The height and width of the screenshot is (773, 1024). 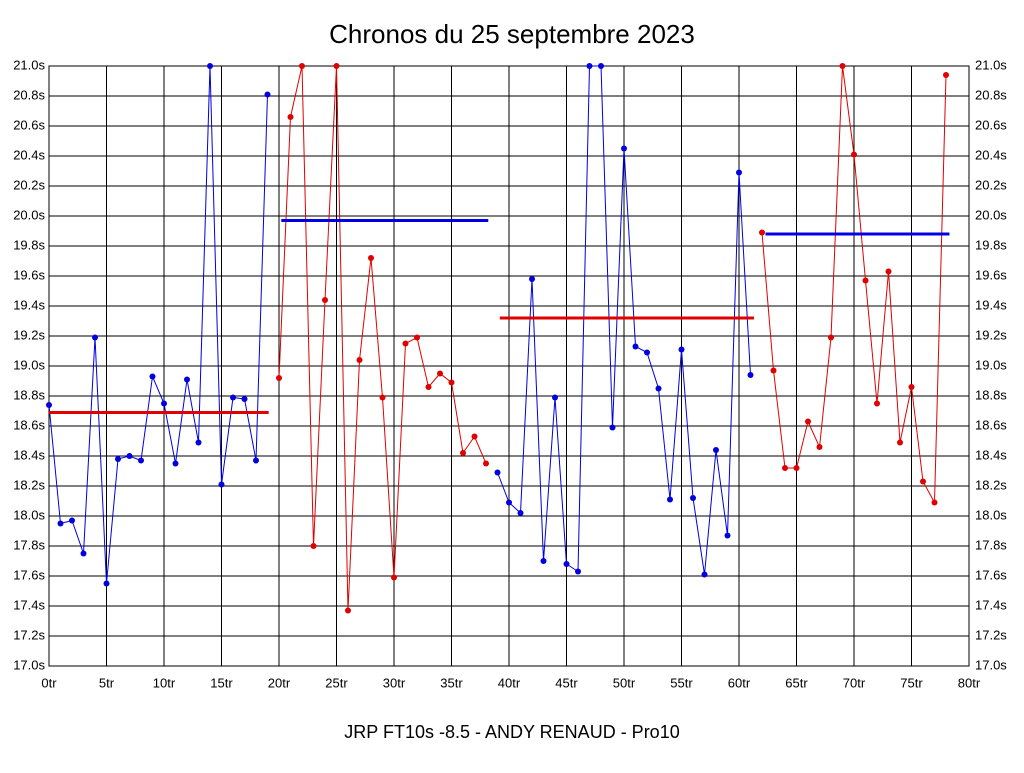 I want to click on x-tick-label: 35tr, so click(x=451, y=682).